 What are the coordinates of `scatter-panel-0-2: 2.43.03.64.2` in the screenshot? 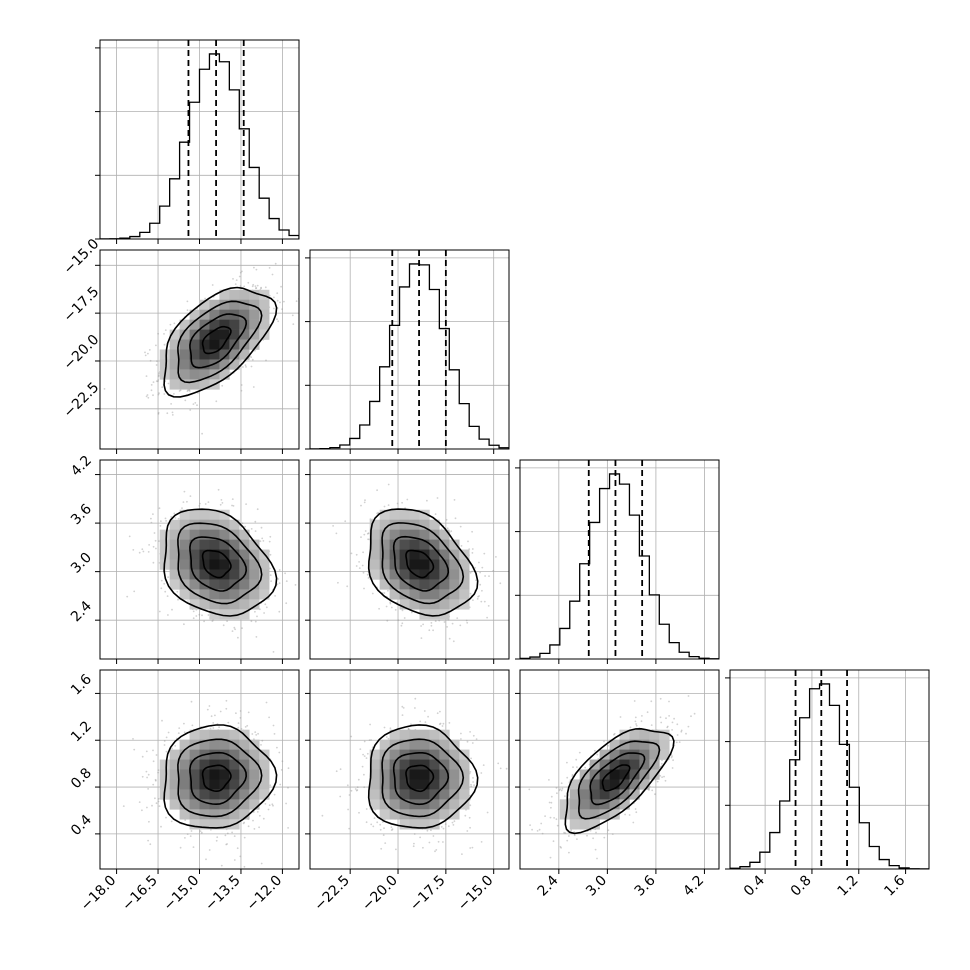 It's located at (184, 558).